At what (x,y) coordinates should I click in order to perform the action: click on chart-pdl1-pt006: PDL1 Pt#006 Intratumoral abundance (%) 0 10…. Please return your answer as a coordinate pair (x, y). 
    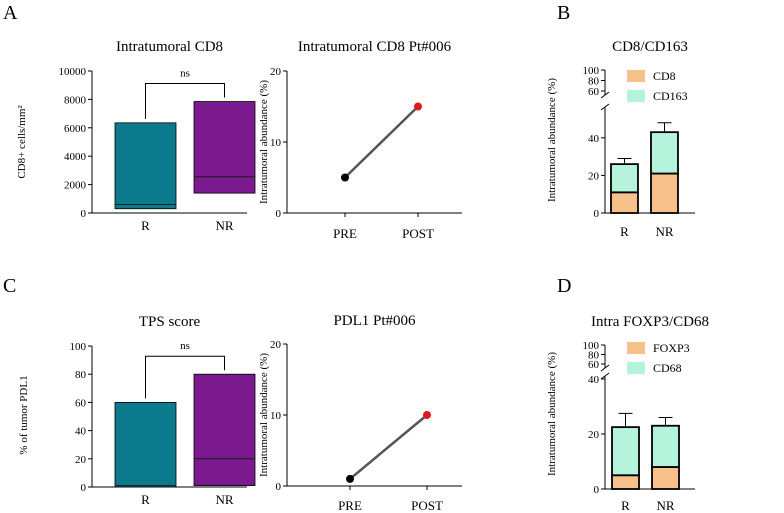
    Looking at the image, I should click on (360, 413).